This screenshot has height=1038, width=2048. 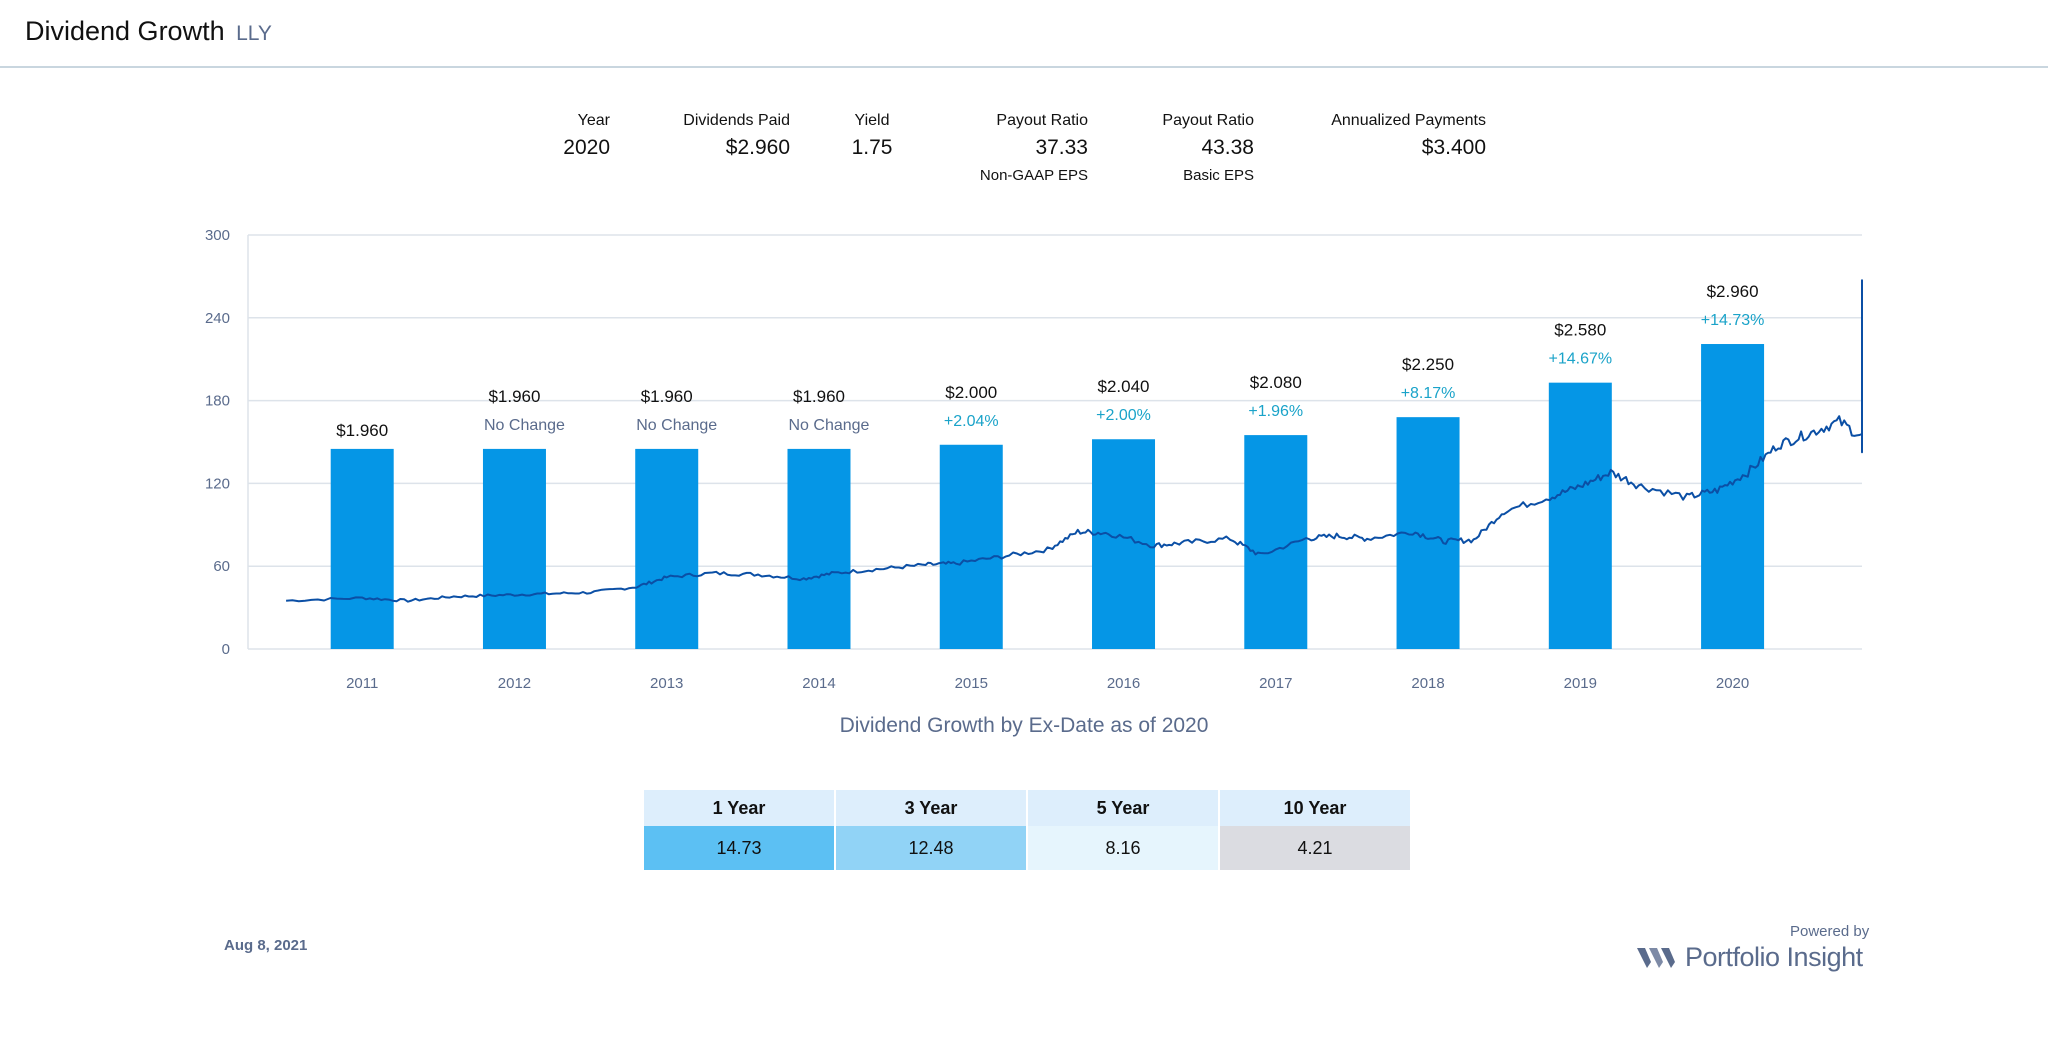 I want to click on y-tick-label: 60, so click(x=221, y=566).